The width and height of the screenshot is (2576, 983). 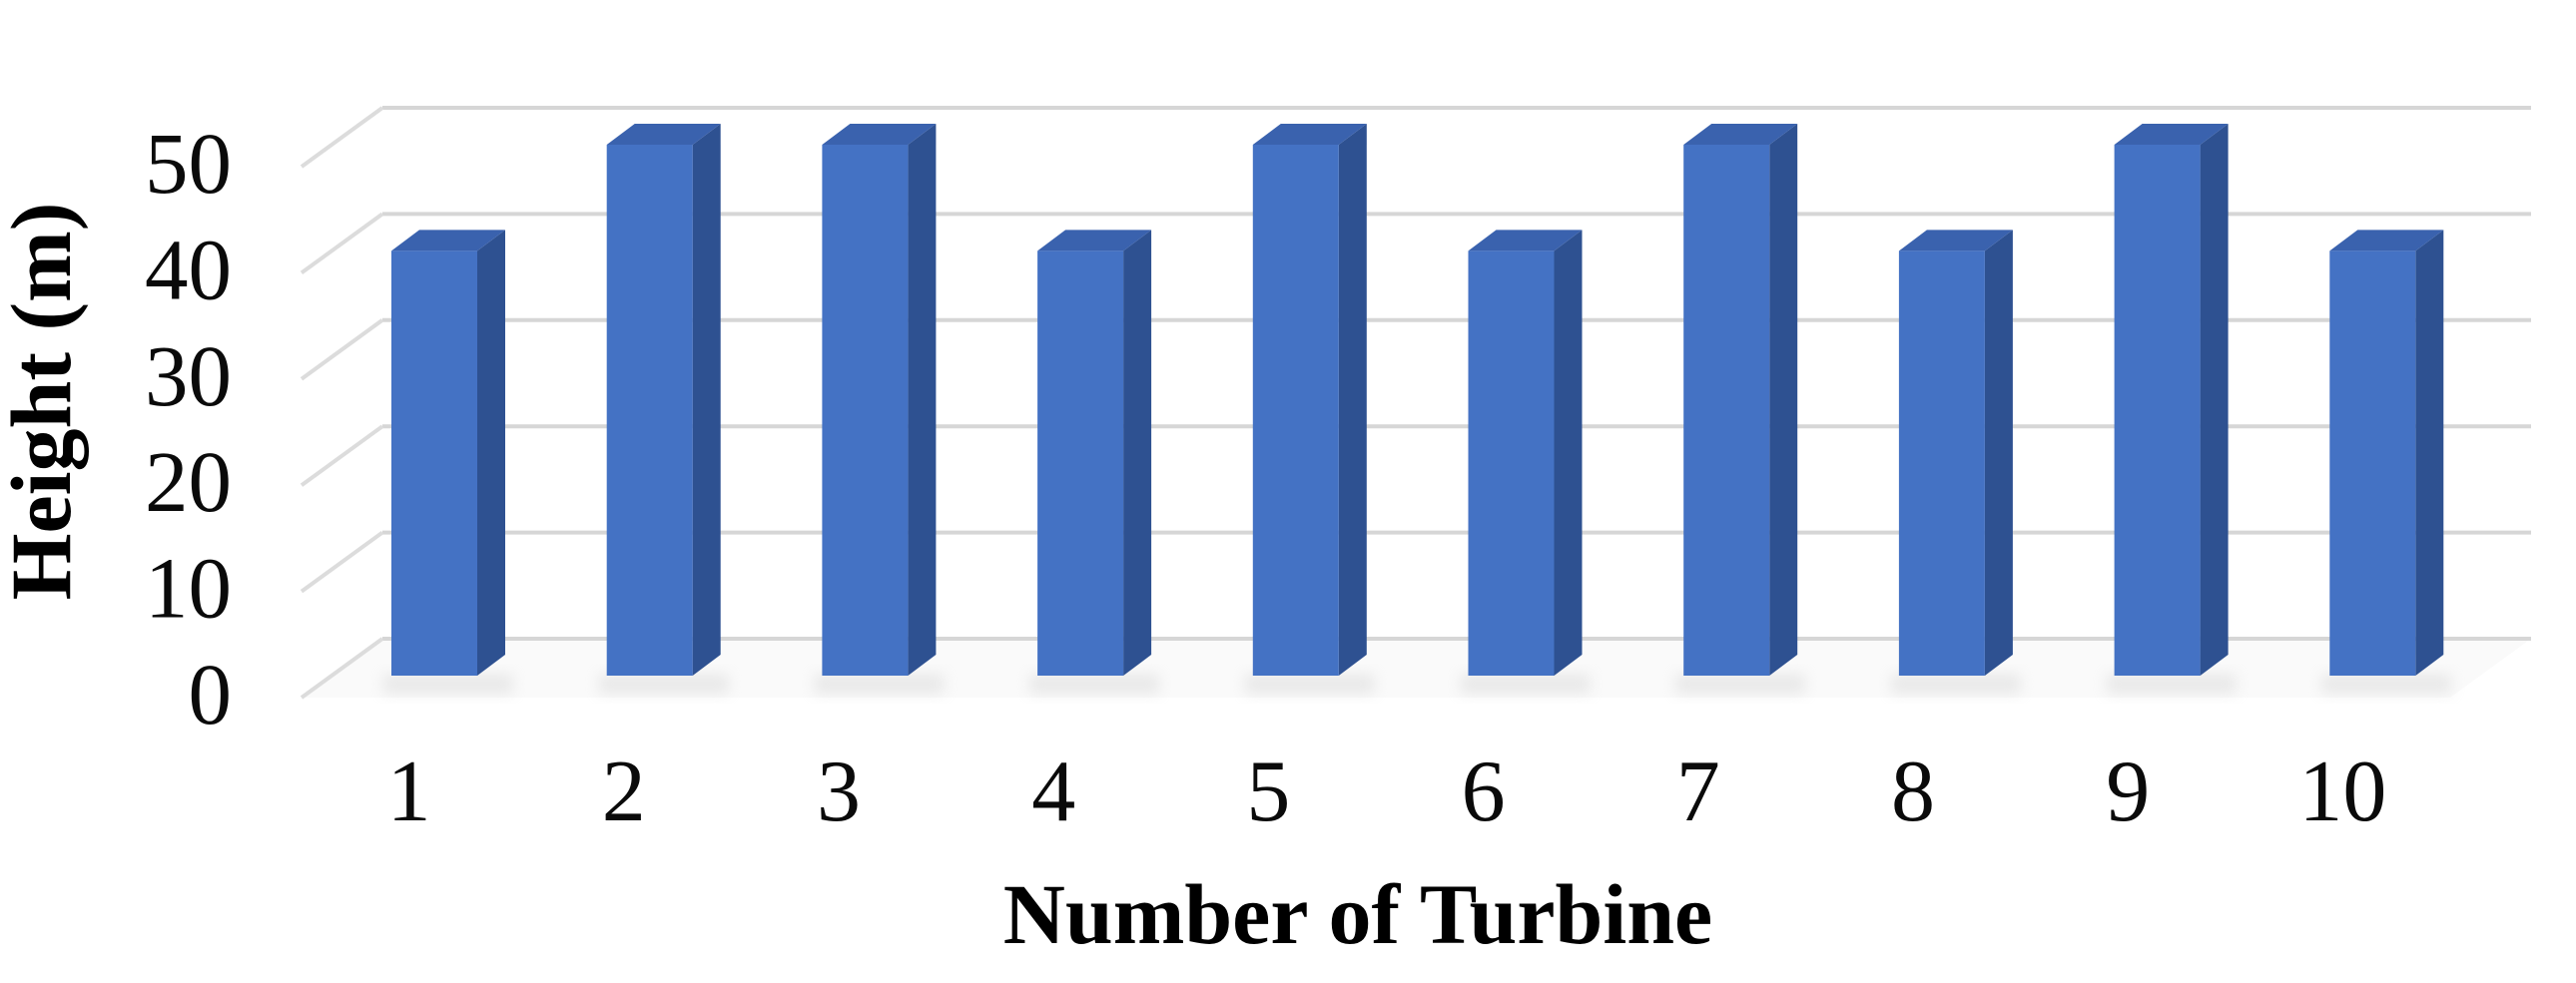 I want to click on bar-shadows-layer, so click(x=1417, y=684).